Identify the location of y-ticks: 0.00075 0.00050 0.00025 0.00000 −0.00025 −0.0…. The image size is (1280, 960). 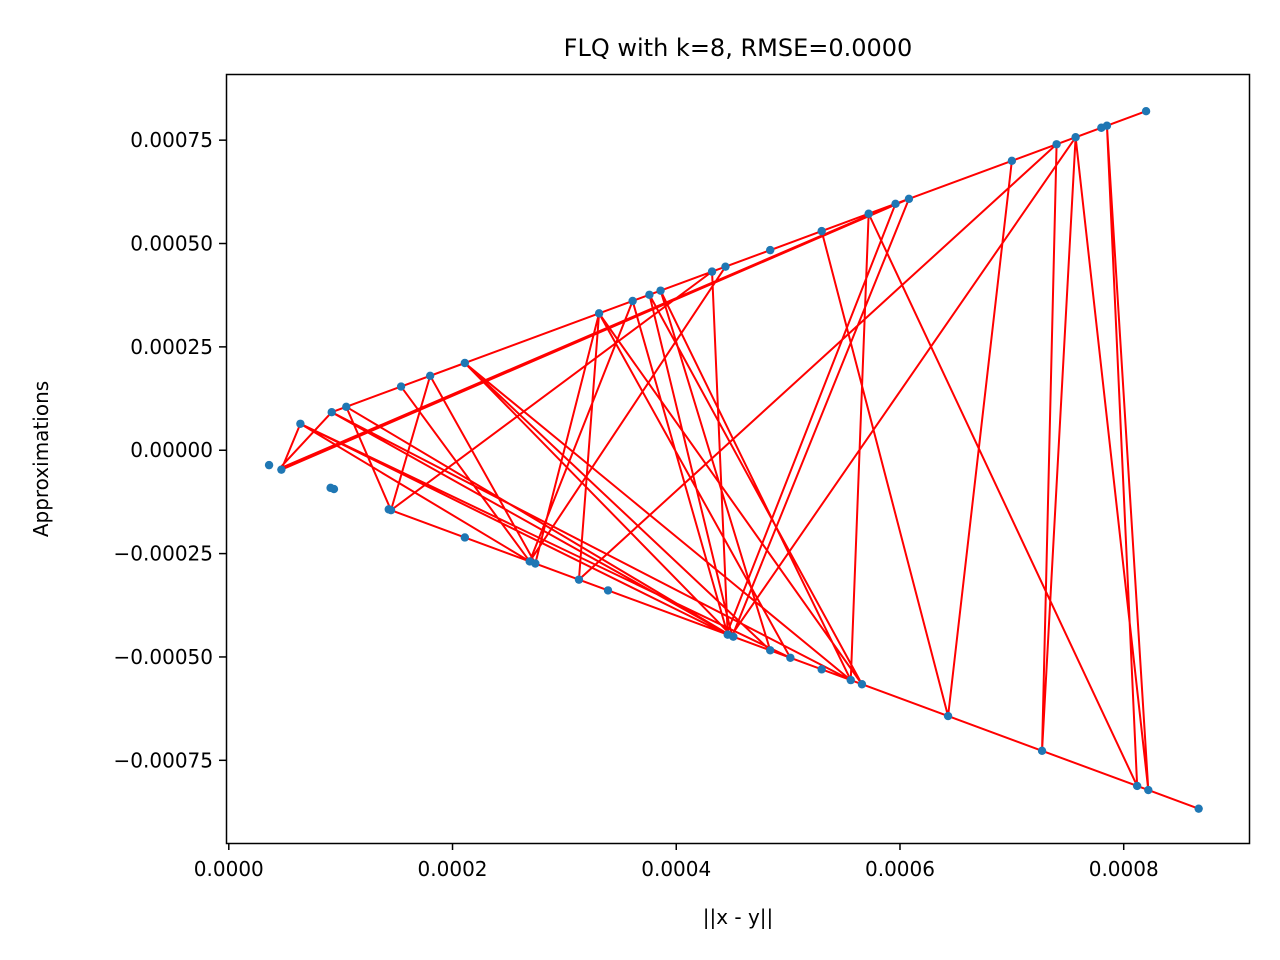
(170, 450).